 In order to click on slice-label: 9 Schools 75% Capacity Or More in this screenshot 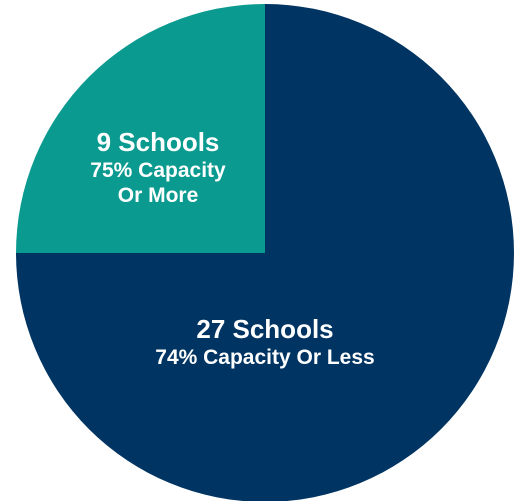, I will do `click(158, 168)`.